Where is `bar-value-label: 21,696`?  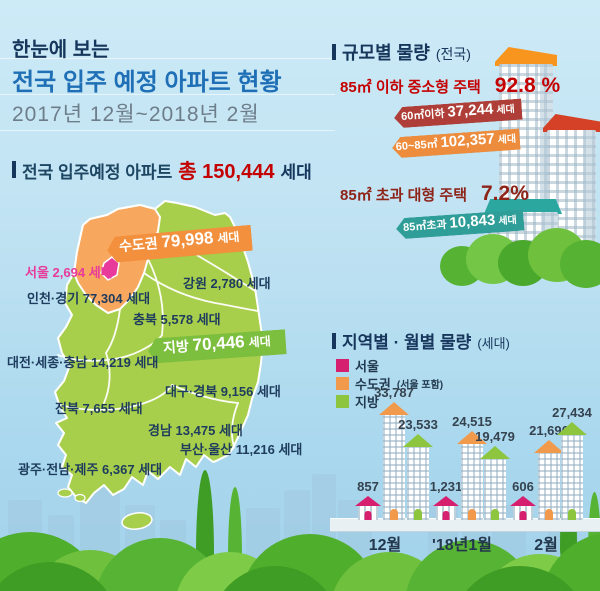
bar-value-label: 21,696 is located at coordinates (549, 430).